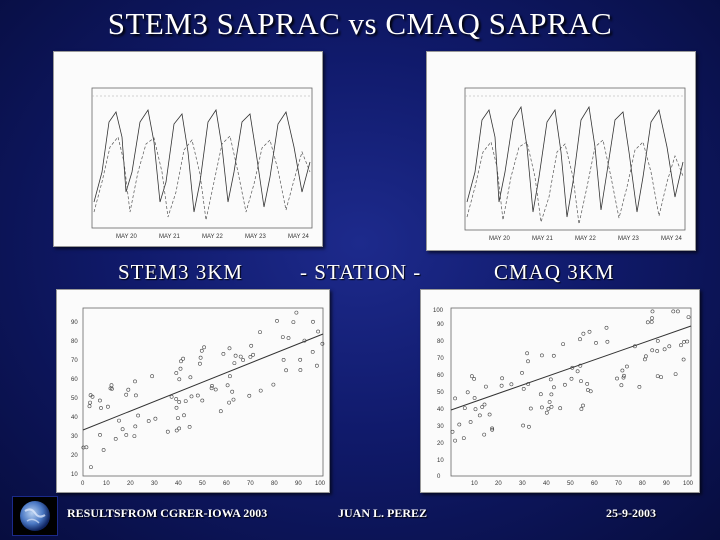 The width and height of the screenshot is (720, 540). What do you see at coordinates (74, 437) in the screenshot?
I see `ytick-label: 30` at bounding box center [74, 437].